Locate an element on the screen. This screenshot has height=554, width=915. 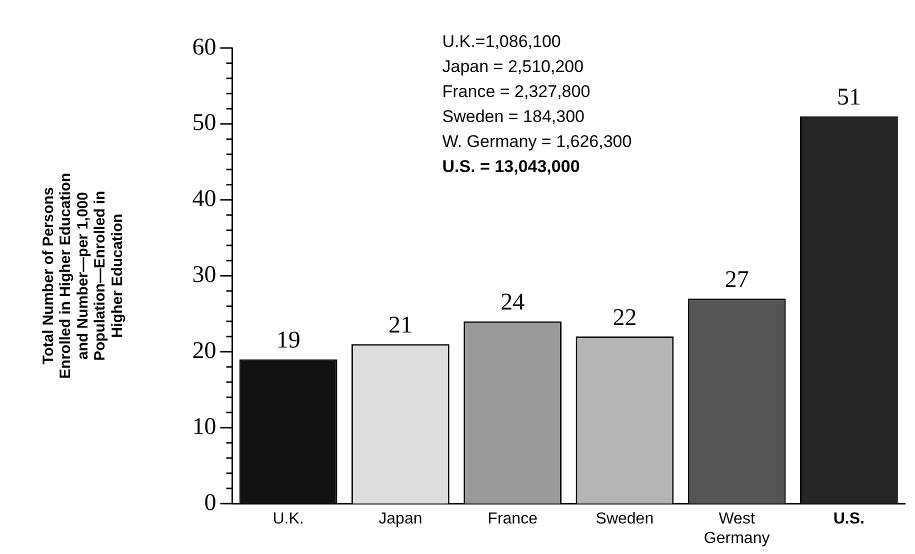
annotation: France = 2,327,800 is located at coordinates (516, 92).